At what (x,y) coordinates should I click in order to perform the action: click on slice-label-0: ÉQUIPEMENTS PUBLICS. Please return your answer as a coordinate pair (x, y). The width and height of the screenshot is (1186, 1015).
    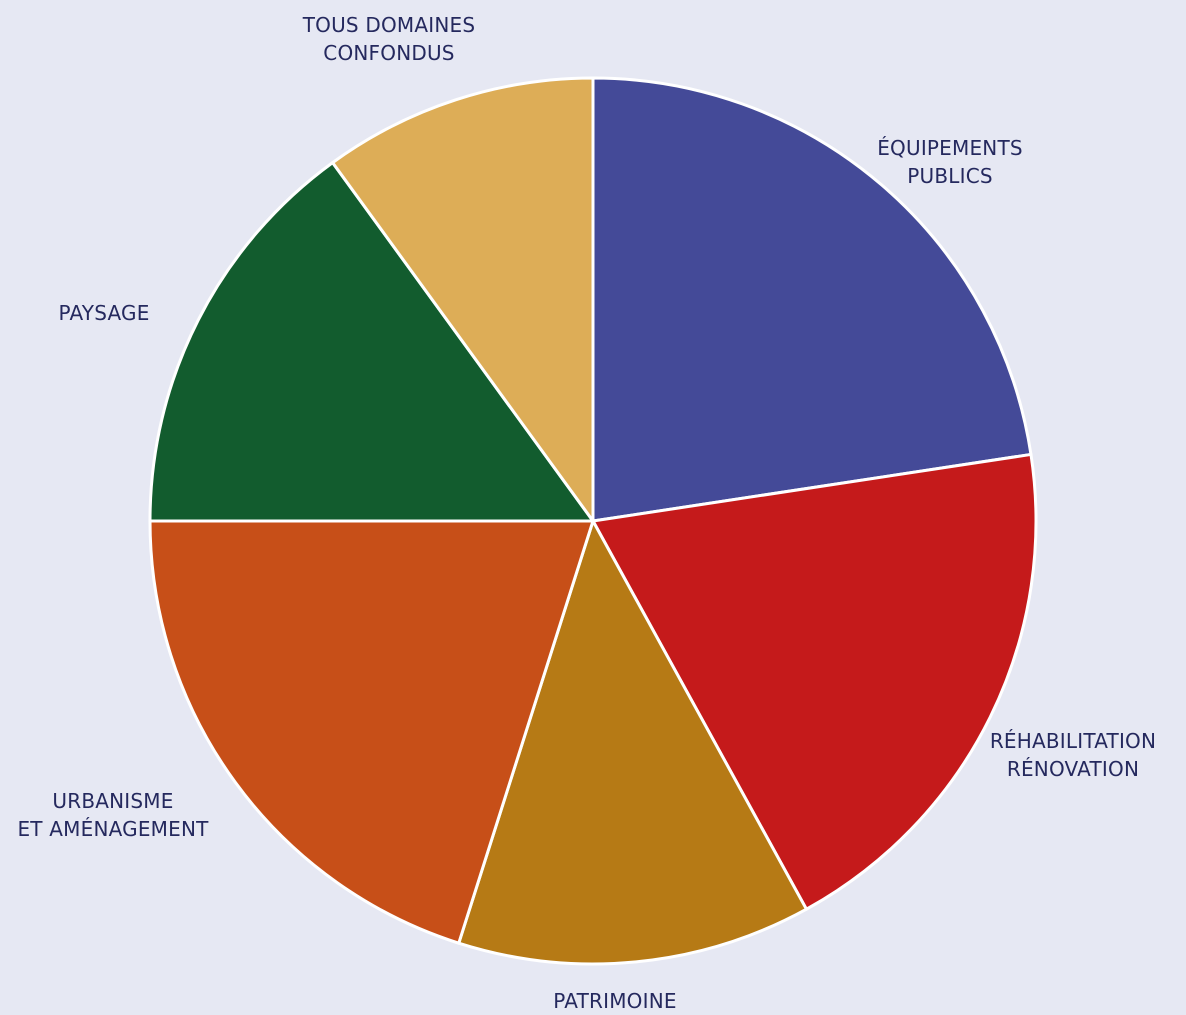
    Looking at the image, I should click on (950, 162).